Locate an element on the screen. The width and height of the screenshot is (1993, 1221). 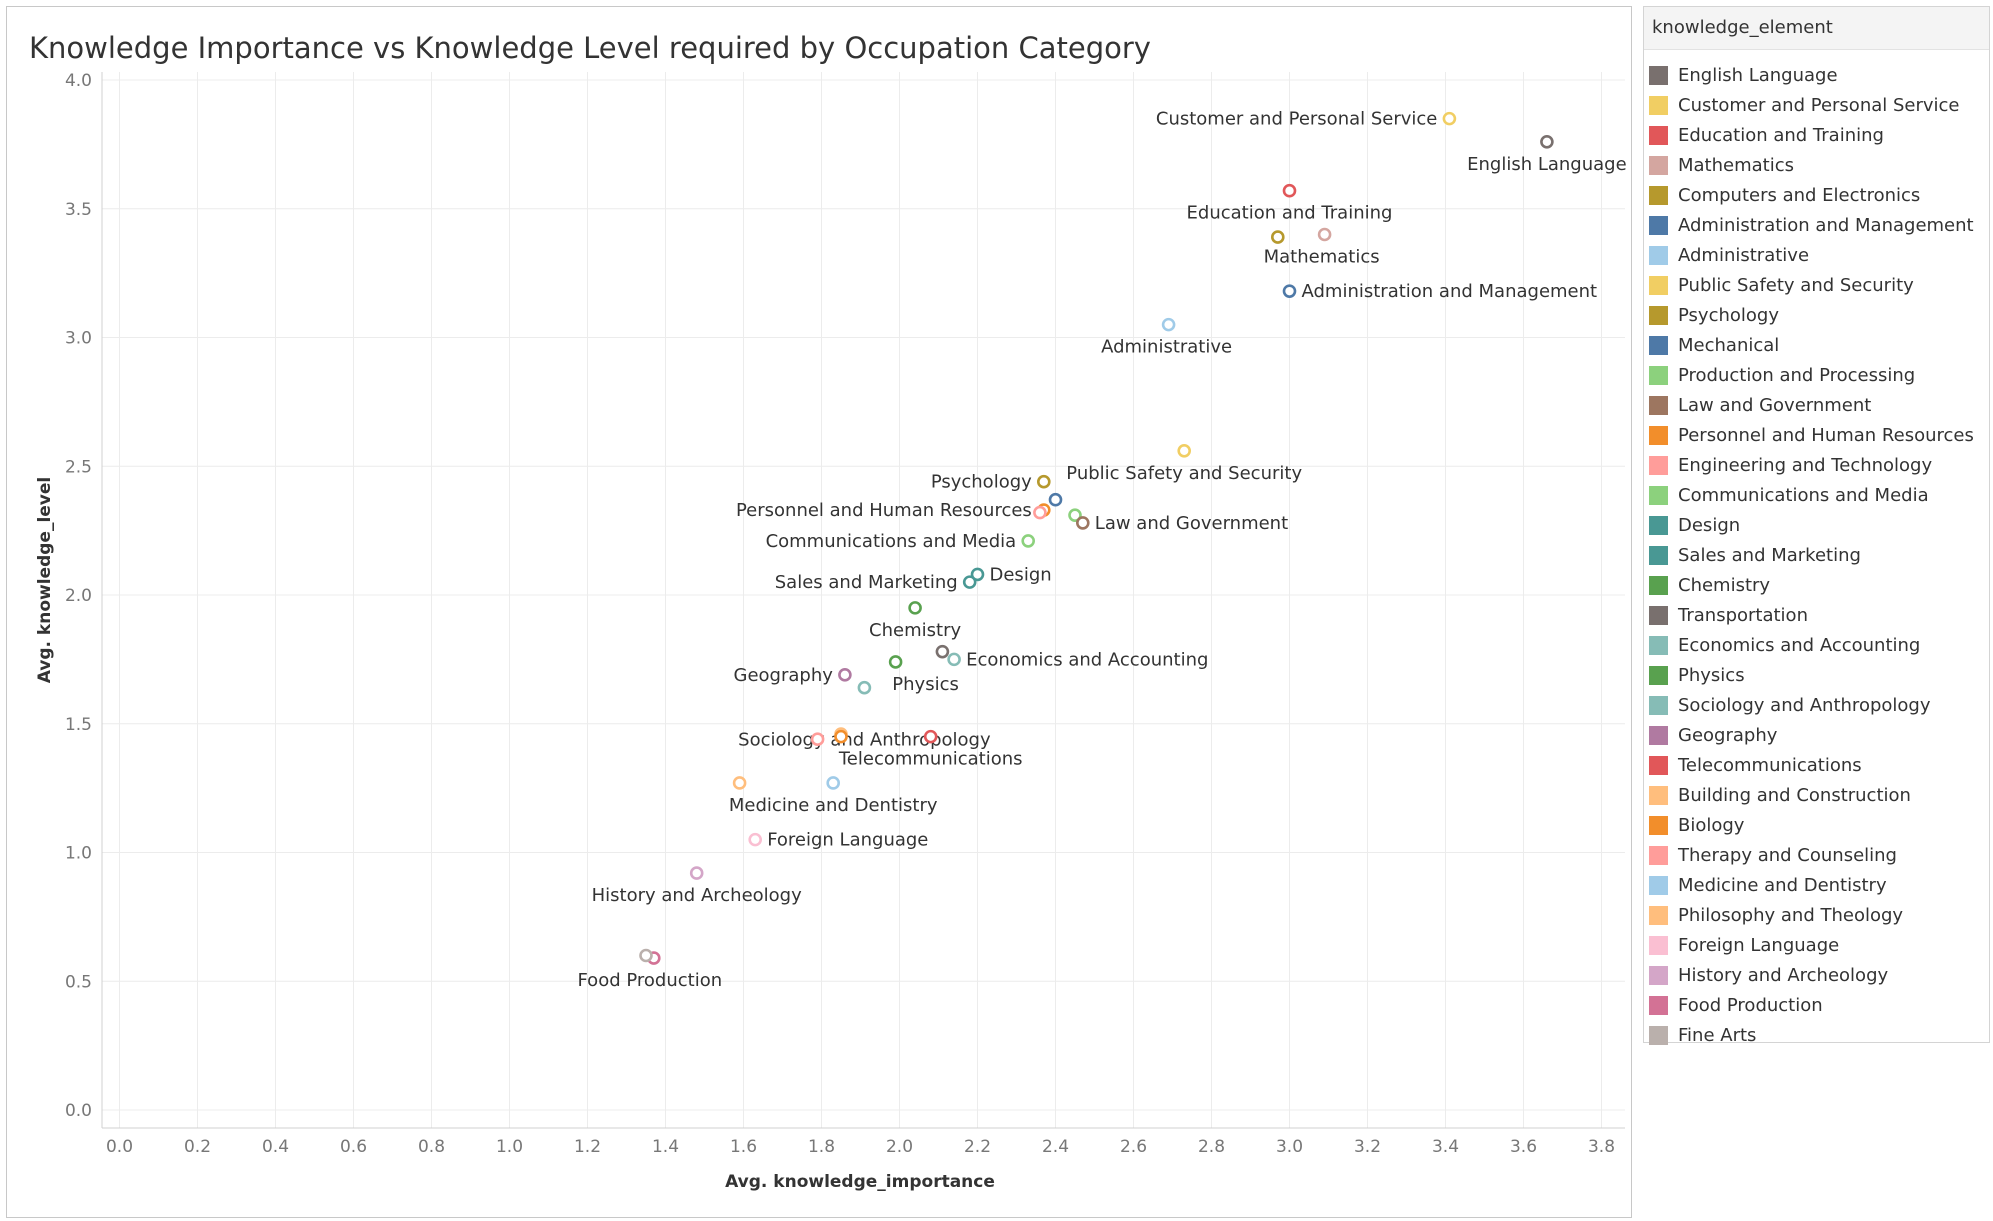
point-geography is located at coordinates (845, 675).